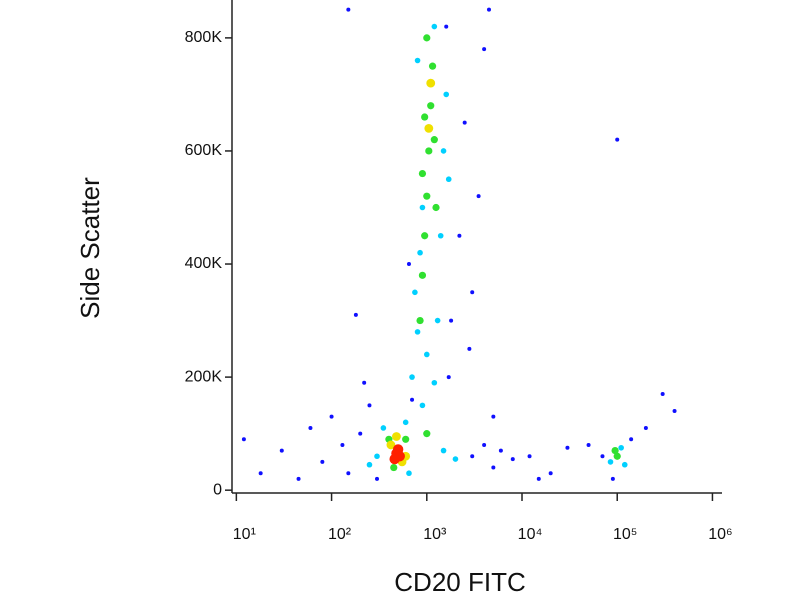 This screenshot has width=800, height=605. I want to click on x-tick-label: 10², so click(340, 534).